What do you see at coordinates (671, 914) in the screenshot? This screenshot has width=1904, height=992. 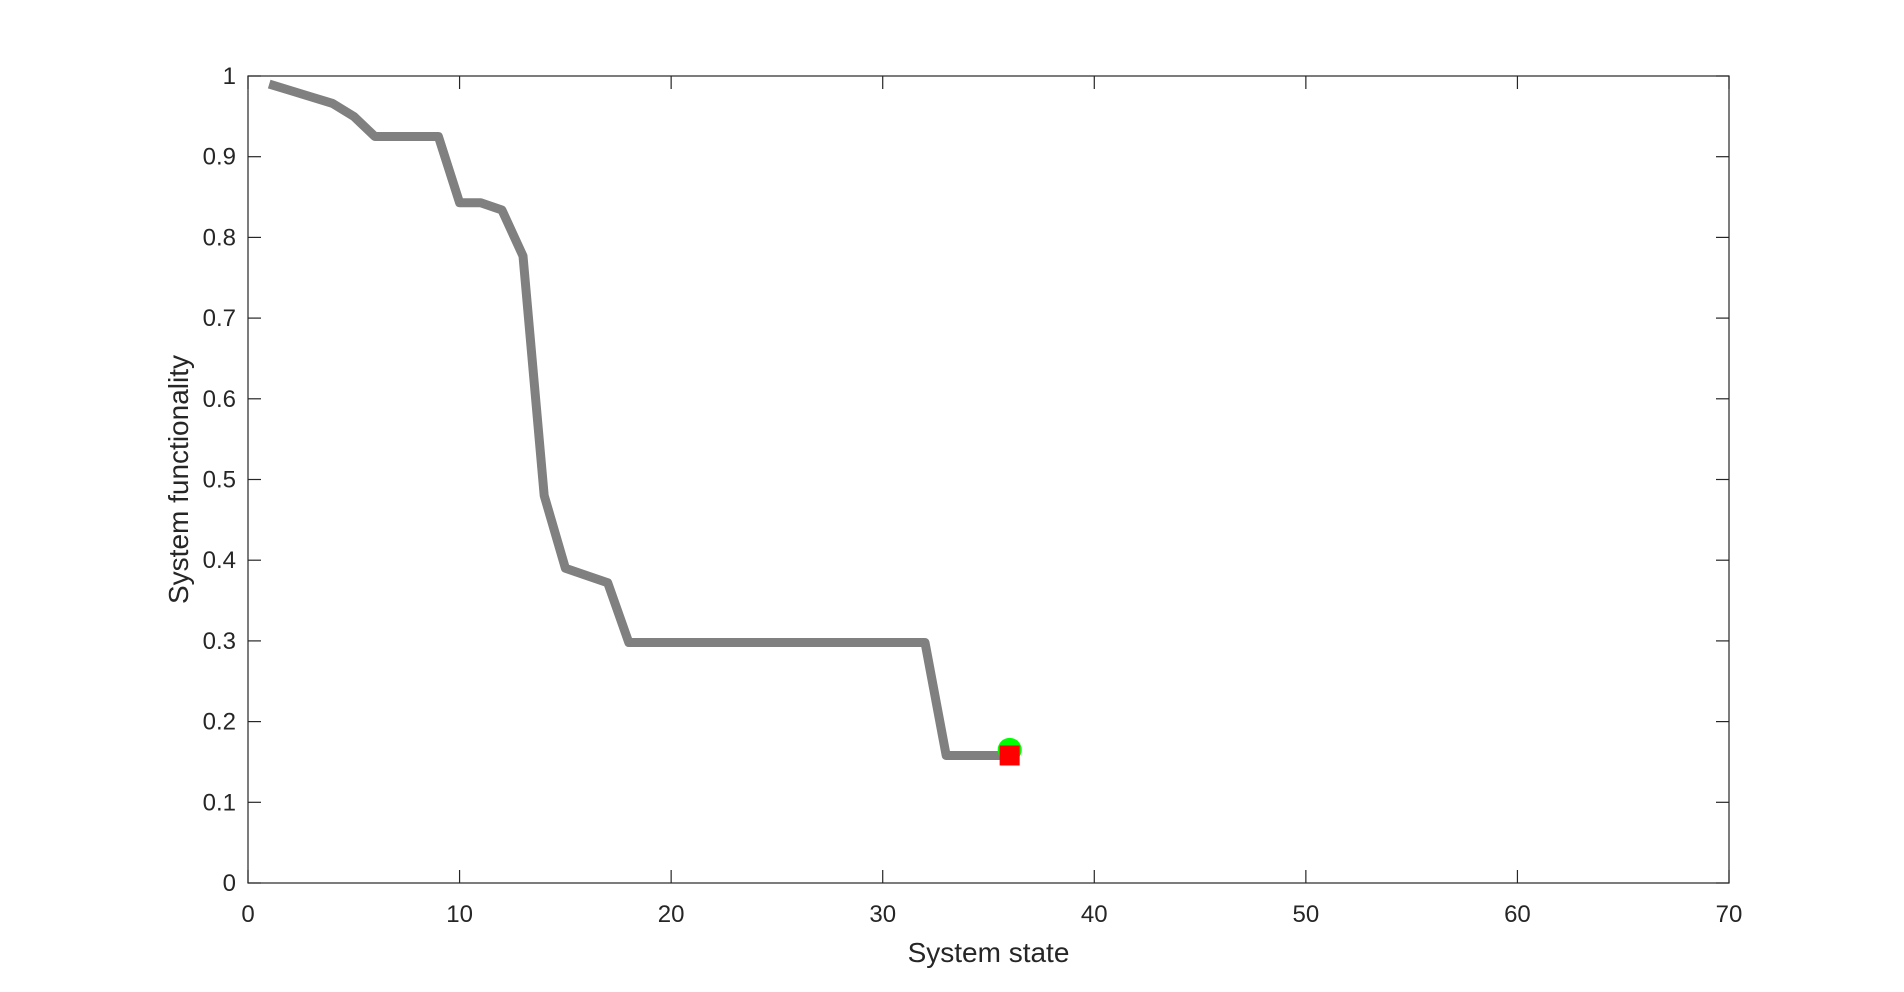 I see `x-tick-label: 20` at bounding box center [671, 914].